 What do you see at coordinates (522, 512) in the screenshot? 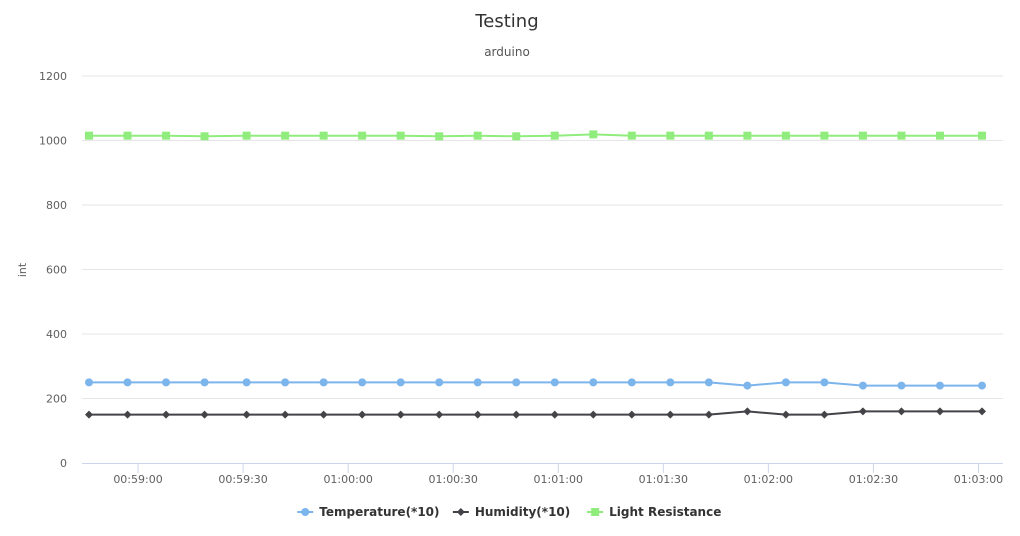
I see `legend-label: Humidity(*10)` at bounding box center [522, 512].